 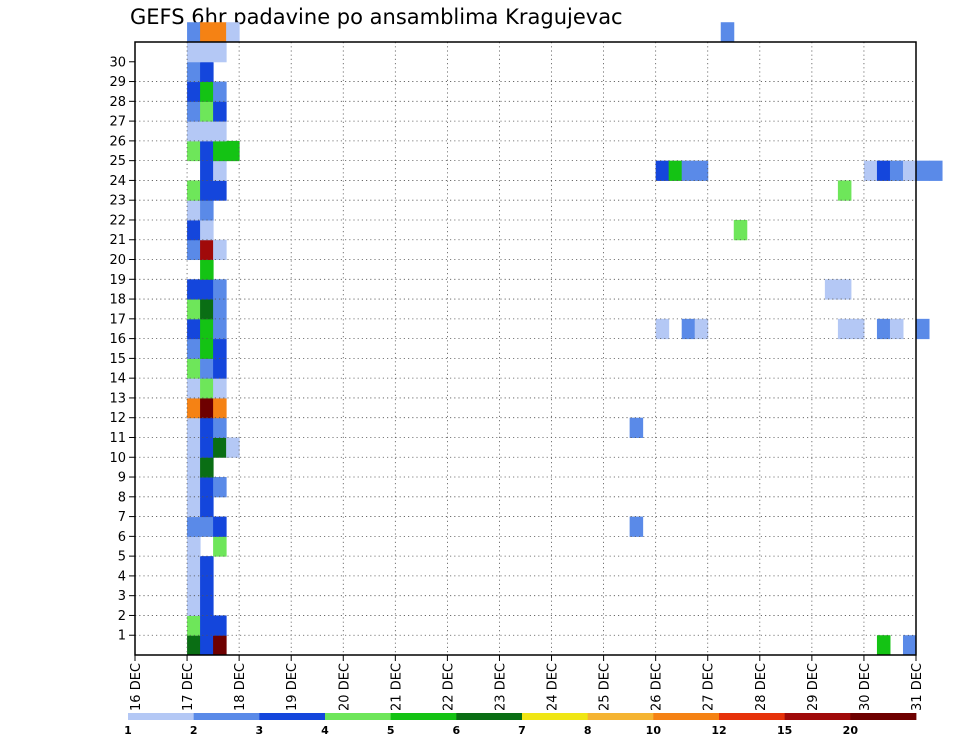 I want to click on y-tick-label: 22, so click(x=117, y=220).